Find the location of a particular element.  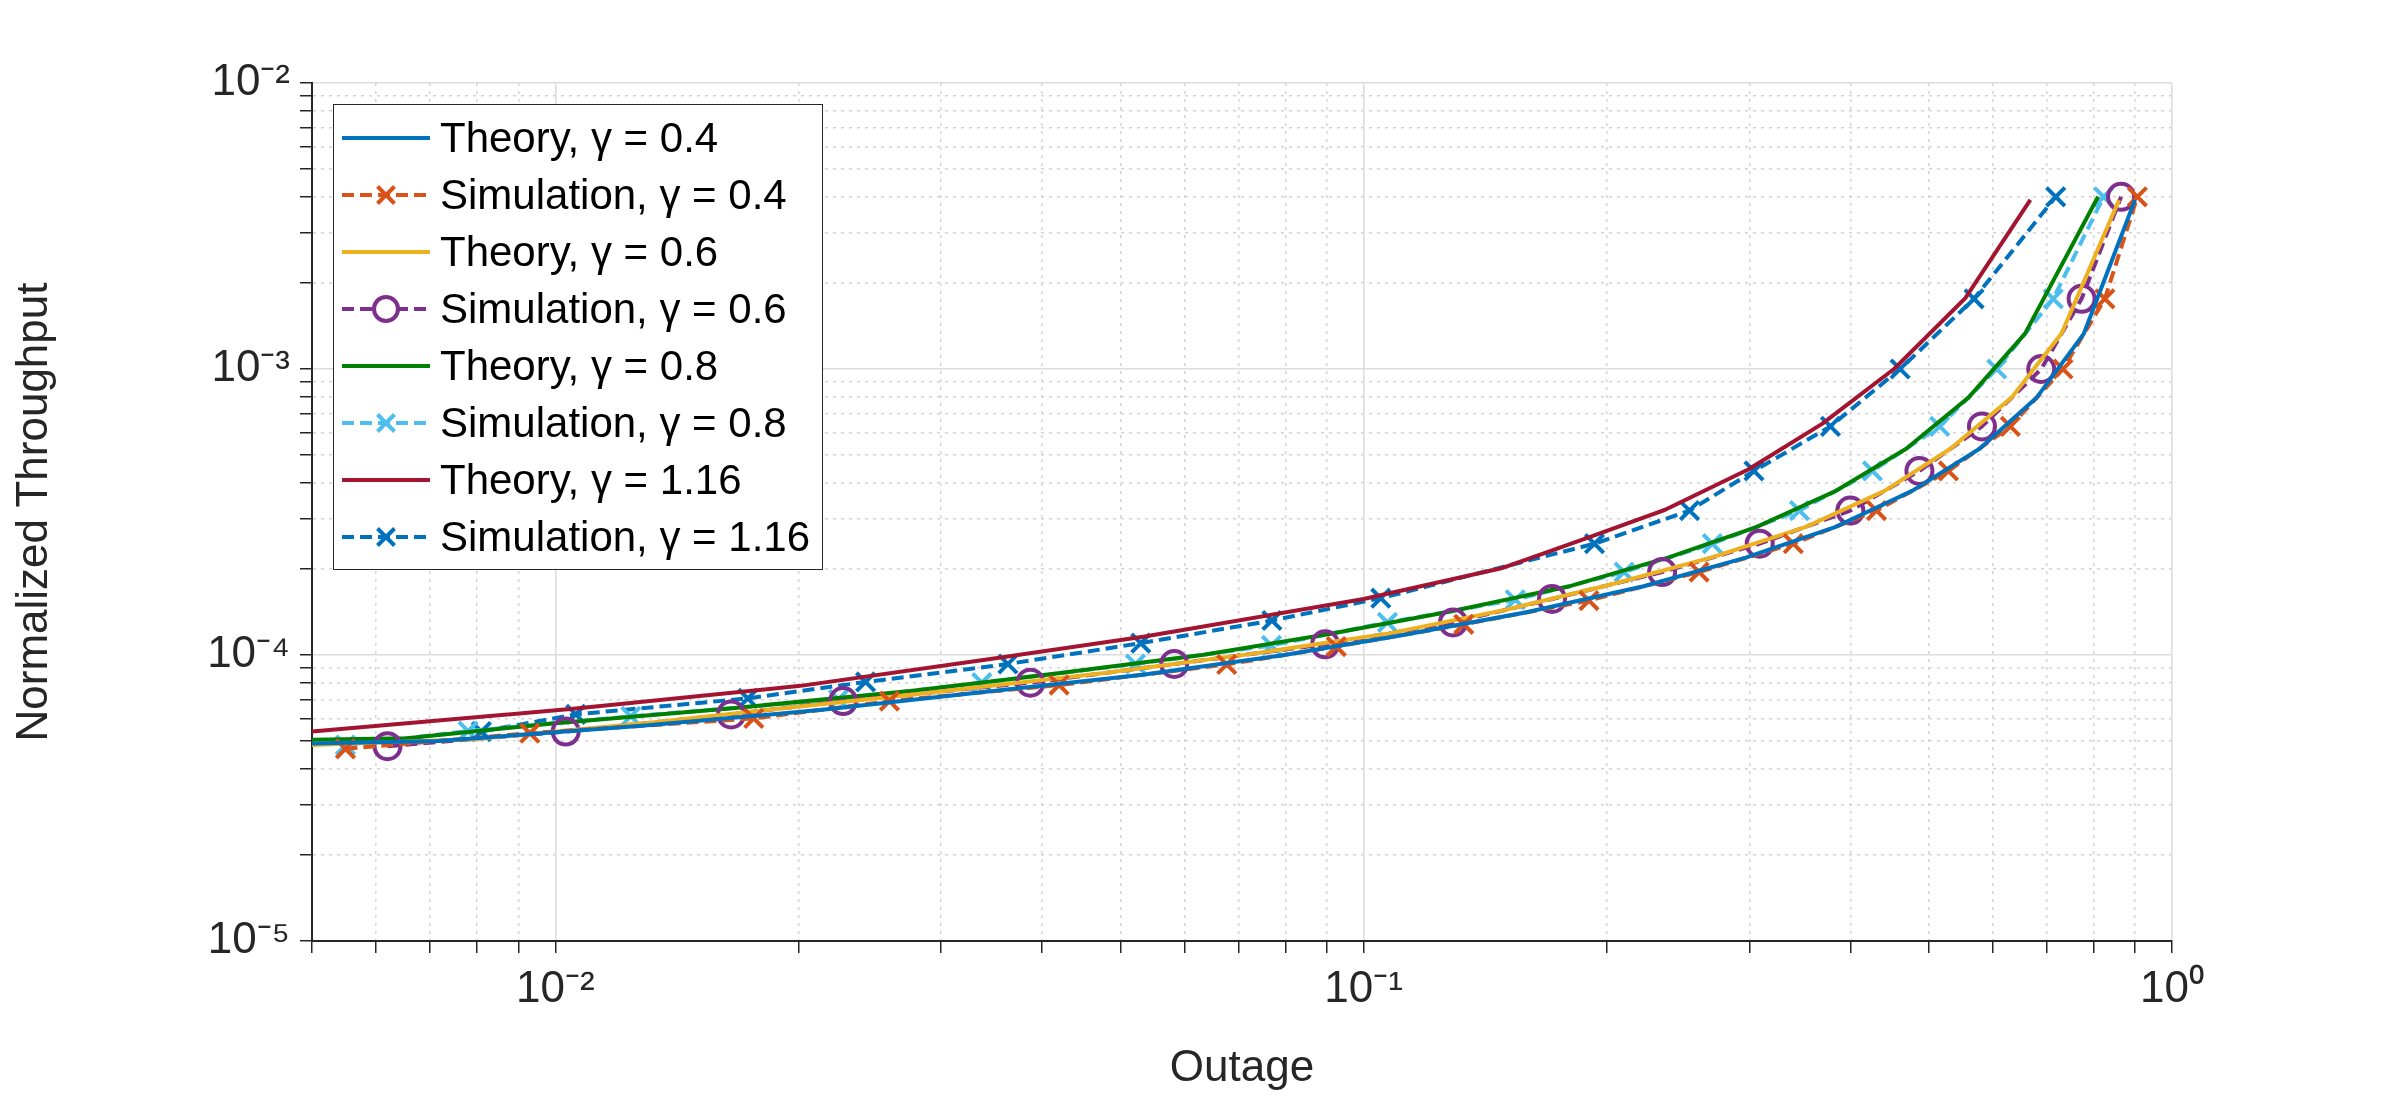

legend-label: Simulation, γ = 1.16 is located at coordinates (625, 536).